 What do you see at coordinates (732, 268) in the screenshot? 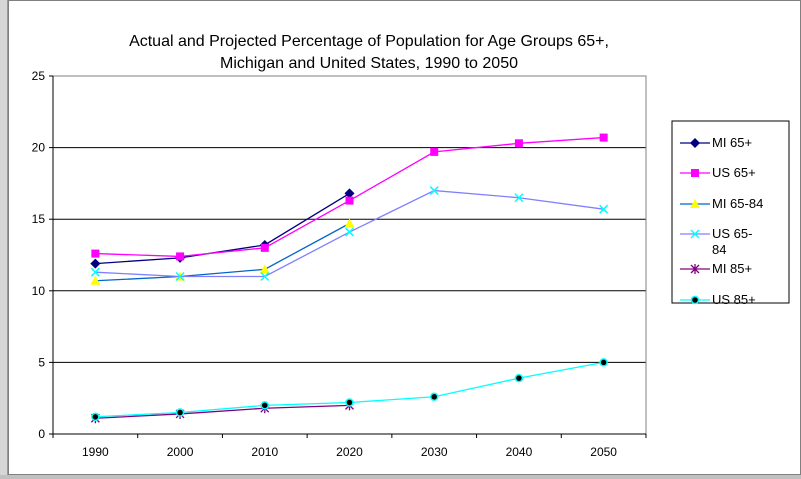
I see `legend-label: MI 85+` at bounding box center [732, 268].